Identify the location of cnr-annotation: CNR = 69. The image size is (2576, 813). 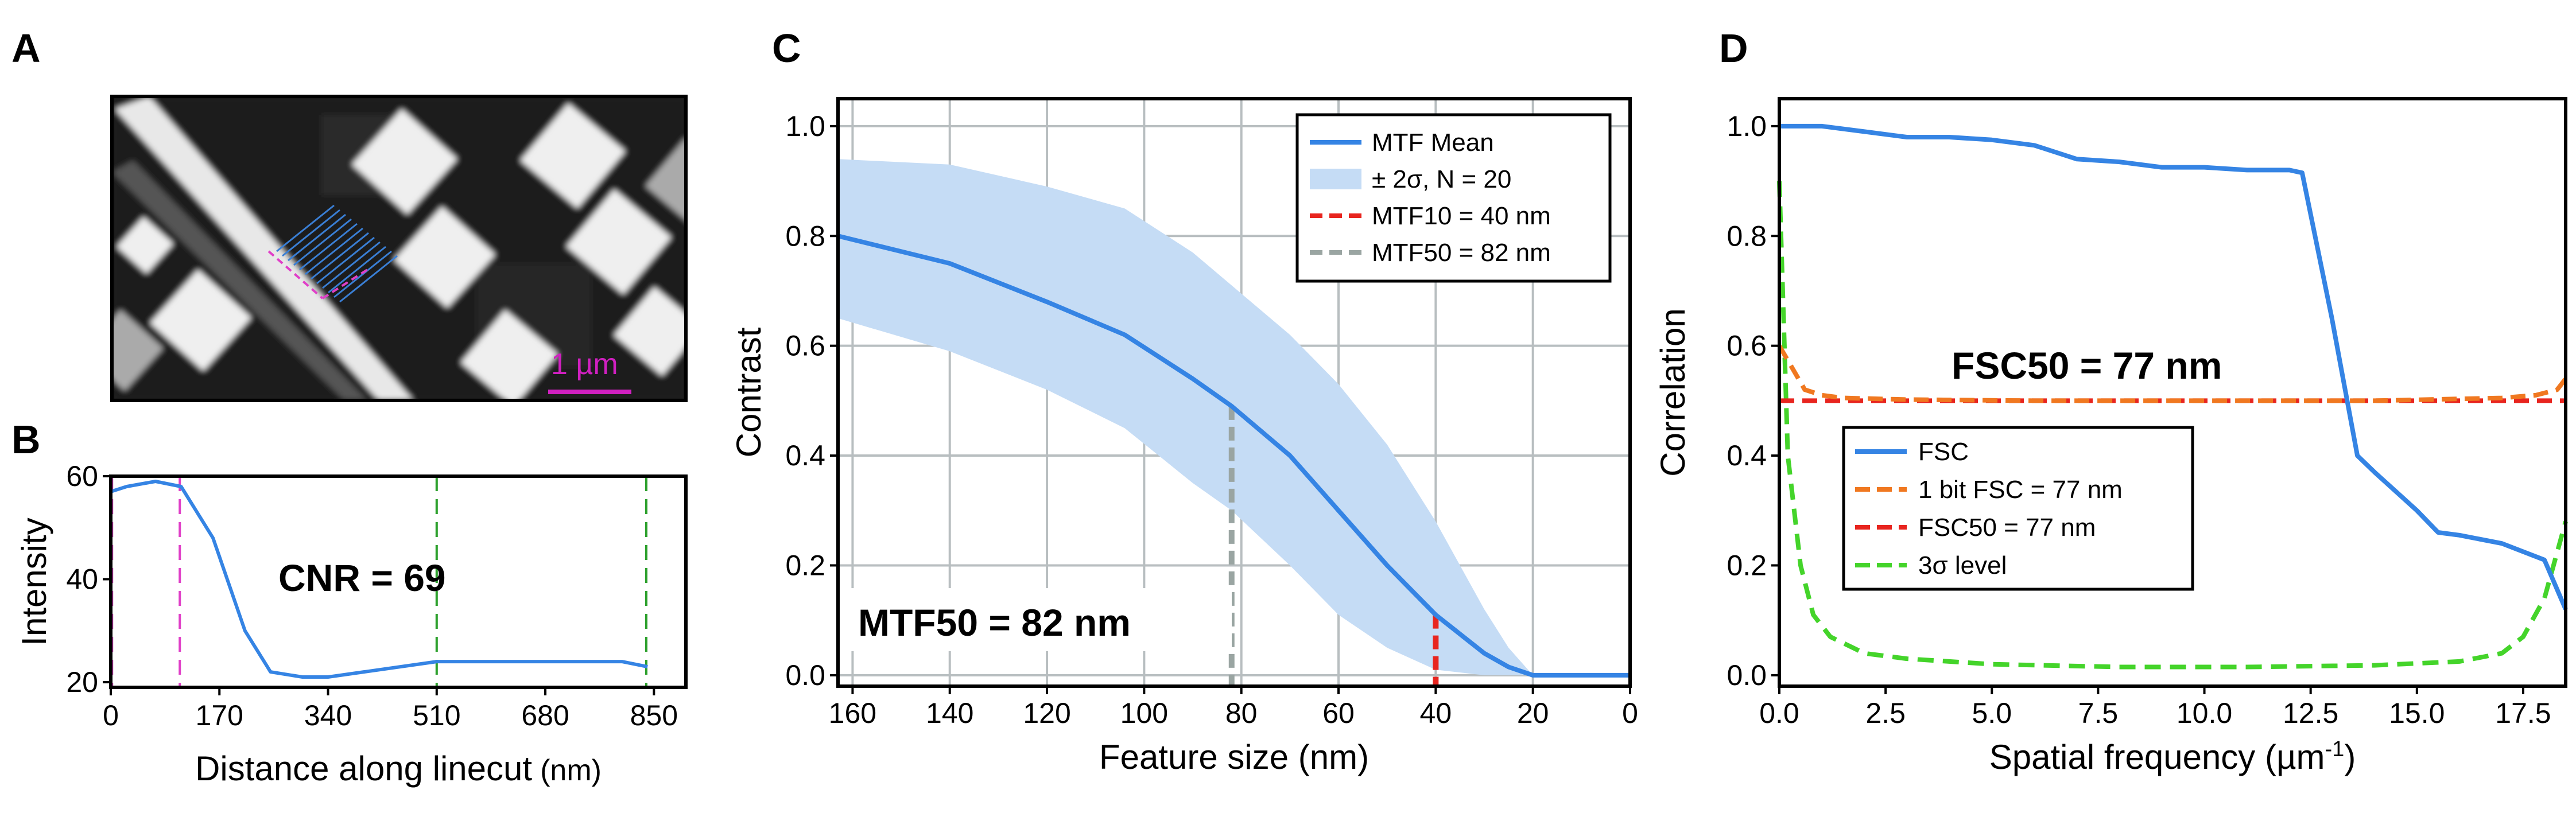
(362, 578).